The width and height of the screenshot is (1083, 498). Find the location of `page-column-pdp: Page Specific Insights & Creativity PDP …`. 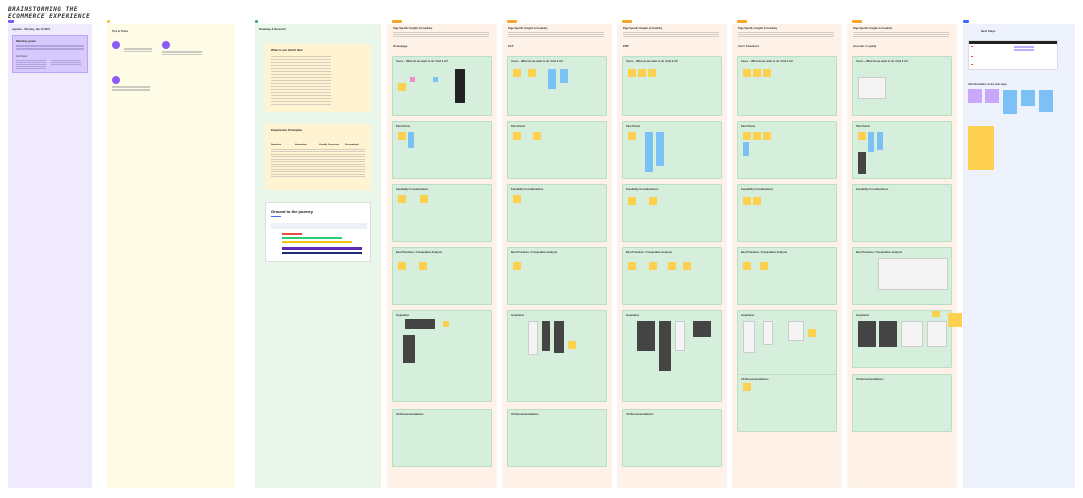

page-column-pdp: Page Specific Insights & Creativity PDP … is located at coordinates (672, 256).